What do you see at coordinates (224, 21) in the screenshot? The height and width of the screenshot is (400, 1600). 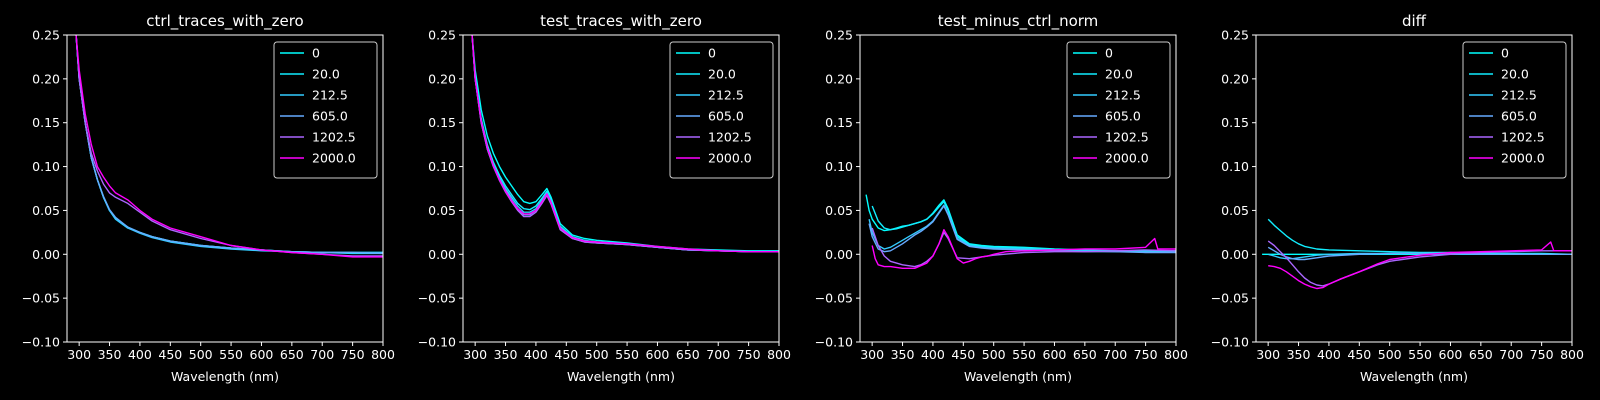 I see `chart-title: ctrl_traces_with_zero` at bounding box center [224, 21].